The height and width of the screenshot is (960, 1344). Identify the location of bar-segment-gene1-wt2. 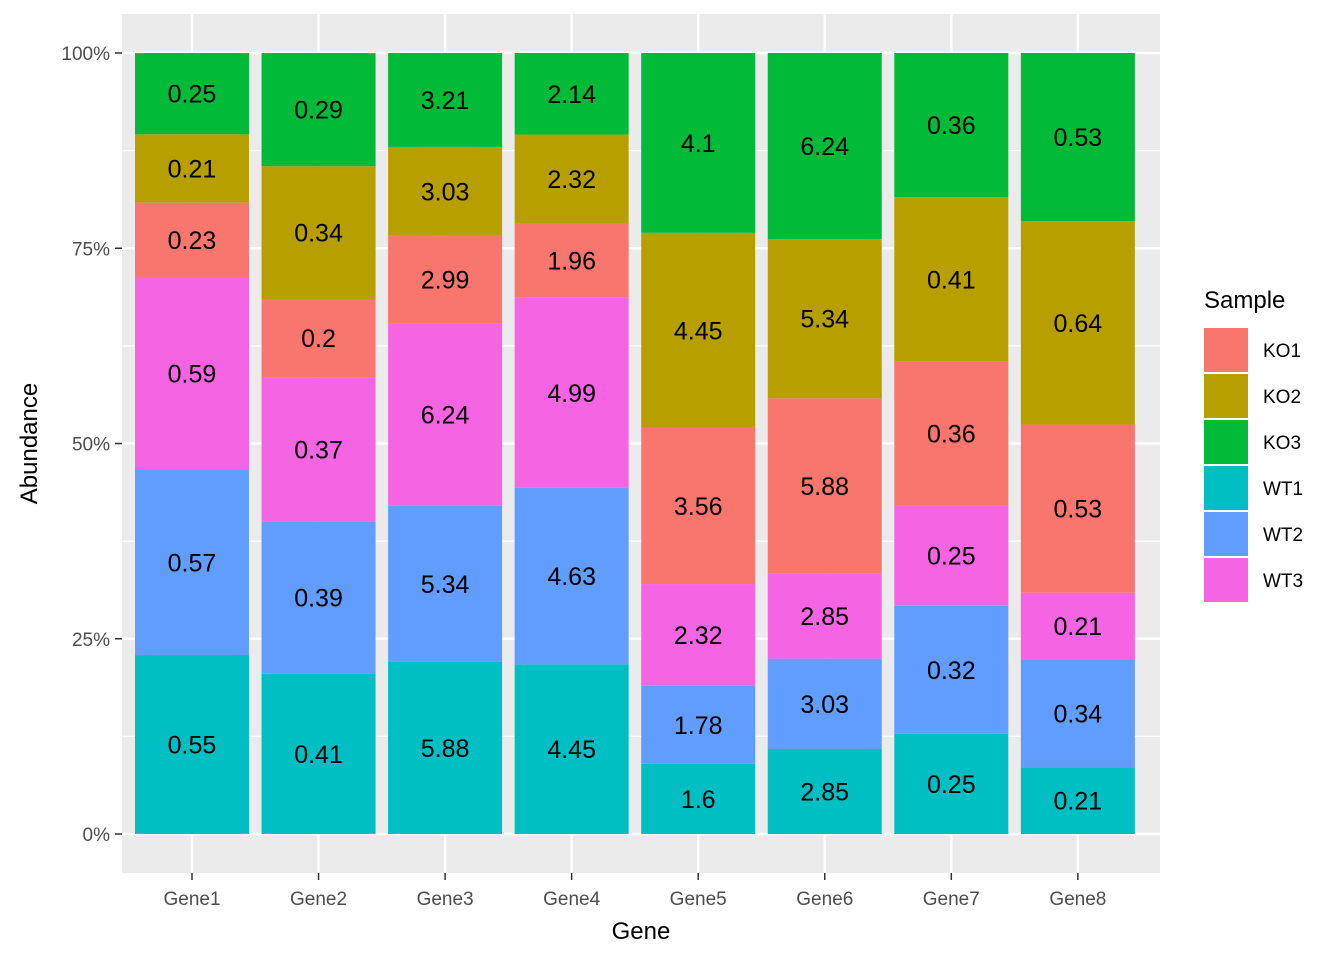
(192, 562).